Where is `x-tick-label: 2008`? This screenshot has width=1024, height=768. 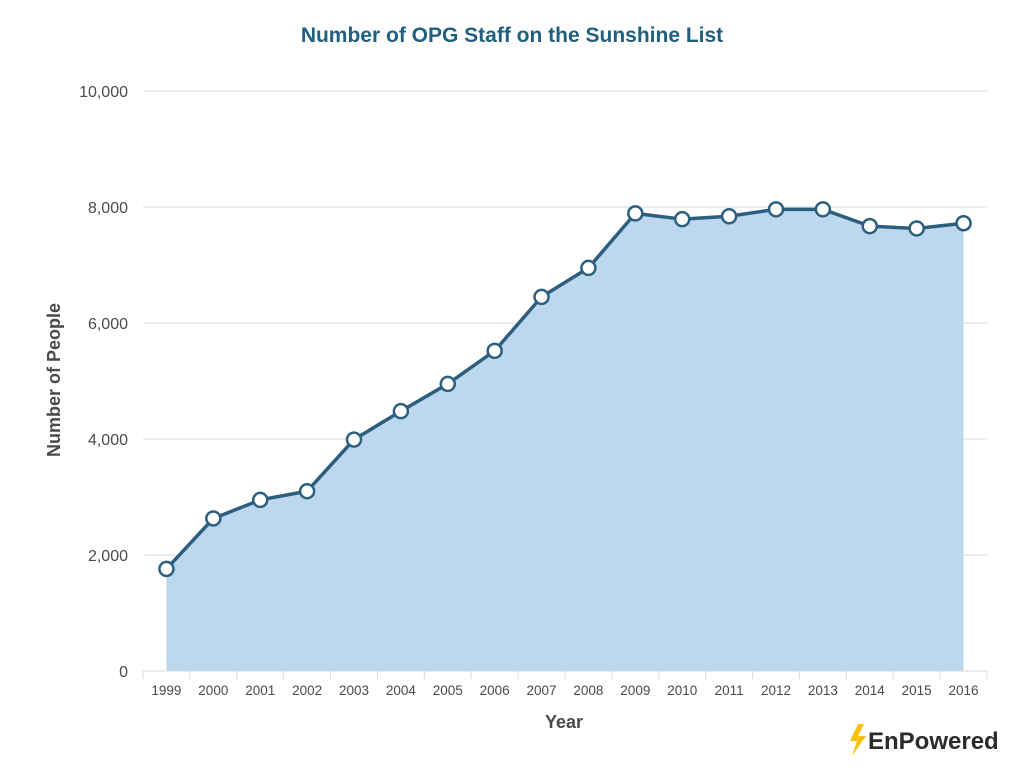
x-tick-label: 2008 is located at coordinates (588, 690).